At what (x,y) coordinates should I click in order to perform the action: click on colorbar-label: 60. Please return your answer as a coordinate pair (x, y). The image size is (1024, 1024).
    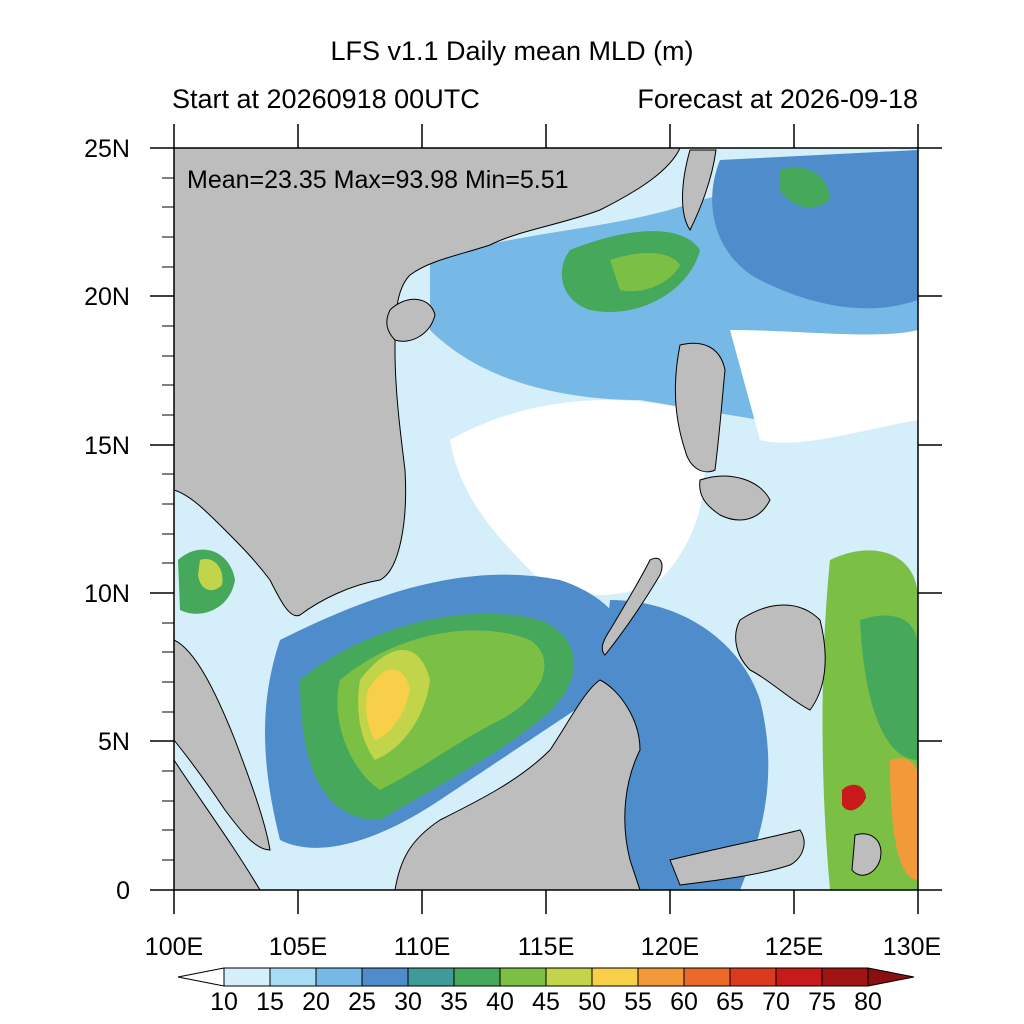
    Looking at the image, I should click on (684, 1002).